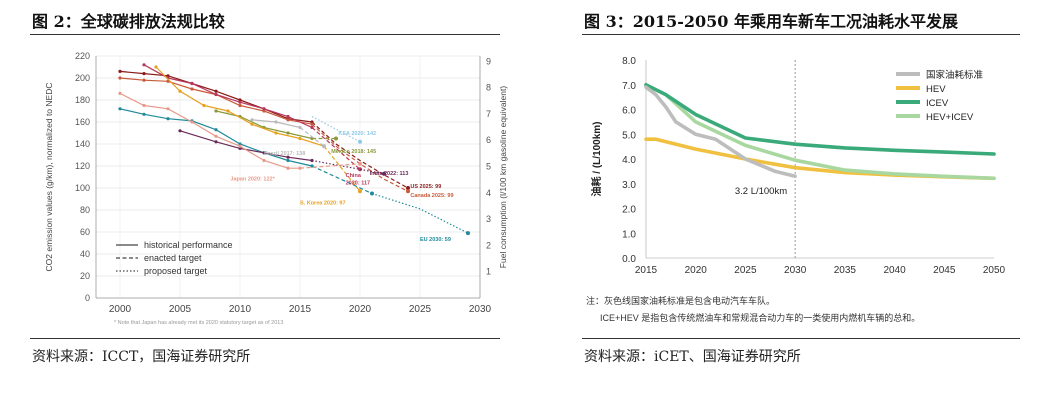  What do you see at coordinates (82, 56) in the screenshot?
I see `y-tick-label: 220` at bounding box center [82, 56].